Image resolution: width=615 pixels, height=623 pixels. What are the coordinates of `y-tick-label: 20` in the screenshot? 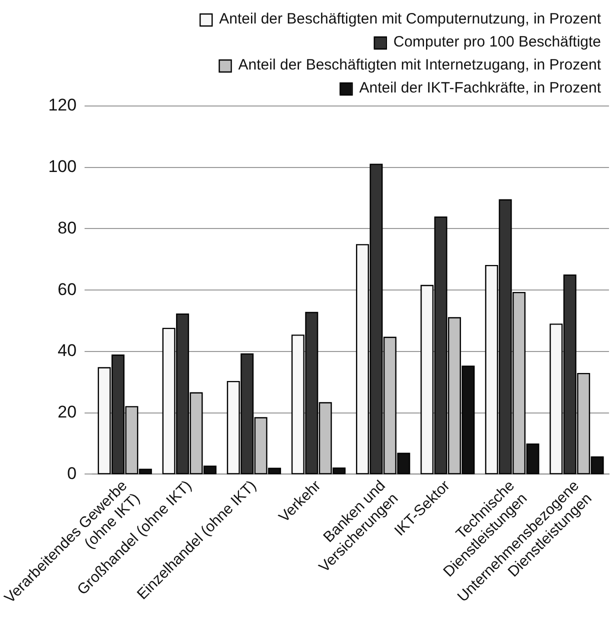 It's located at (67, 412).